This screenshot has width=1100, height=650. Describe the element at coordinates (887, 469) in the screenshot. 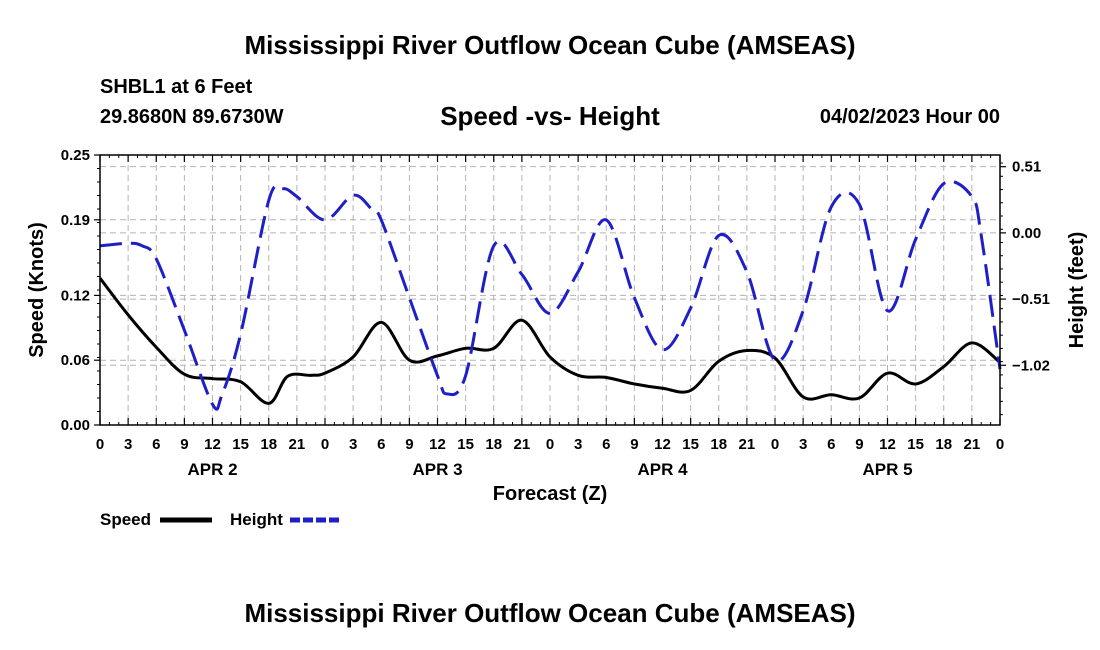

I see `day-label: APR 5` at that location.